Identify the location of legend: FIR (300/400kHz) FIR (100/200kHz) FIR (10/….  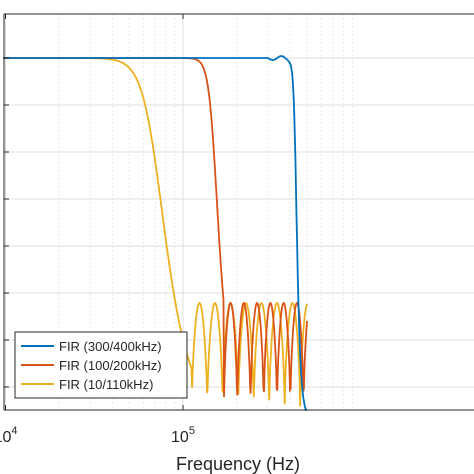
(101, 365).